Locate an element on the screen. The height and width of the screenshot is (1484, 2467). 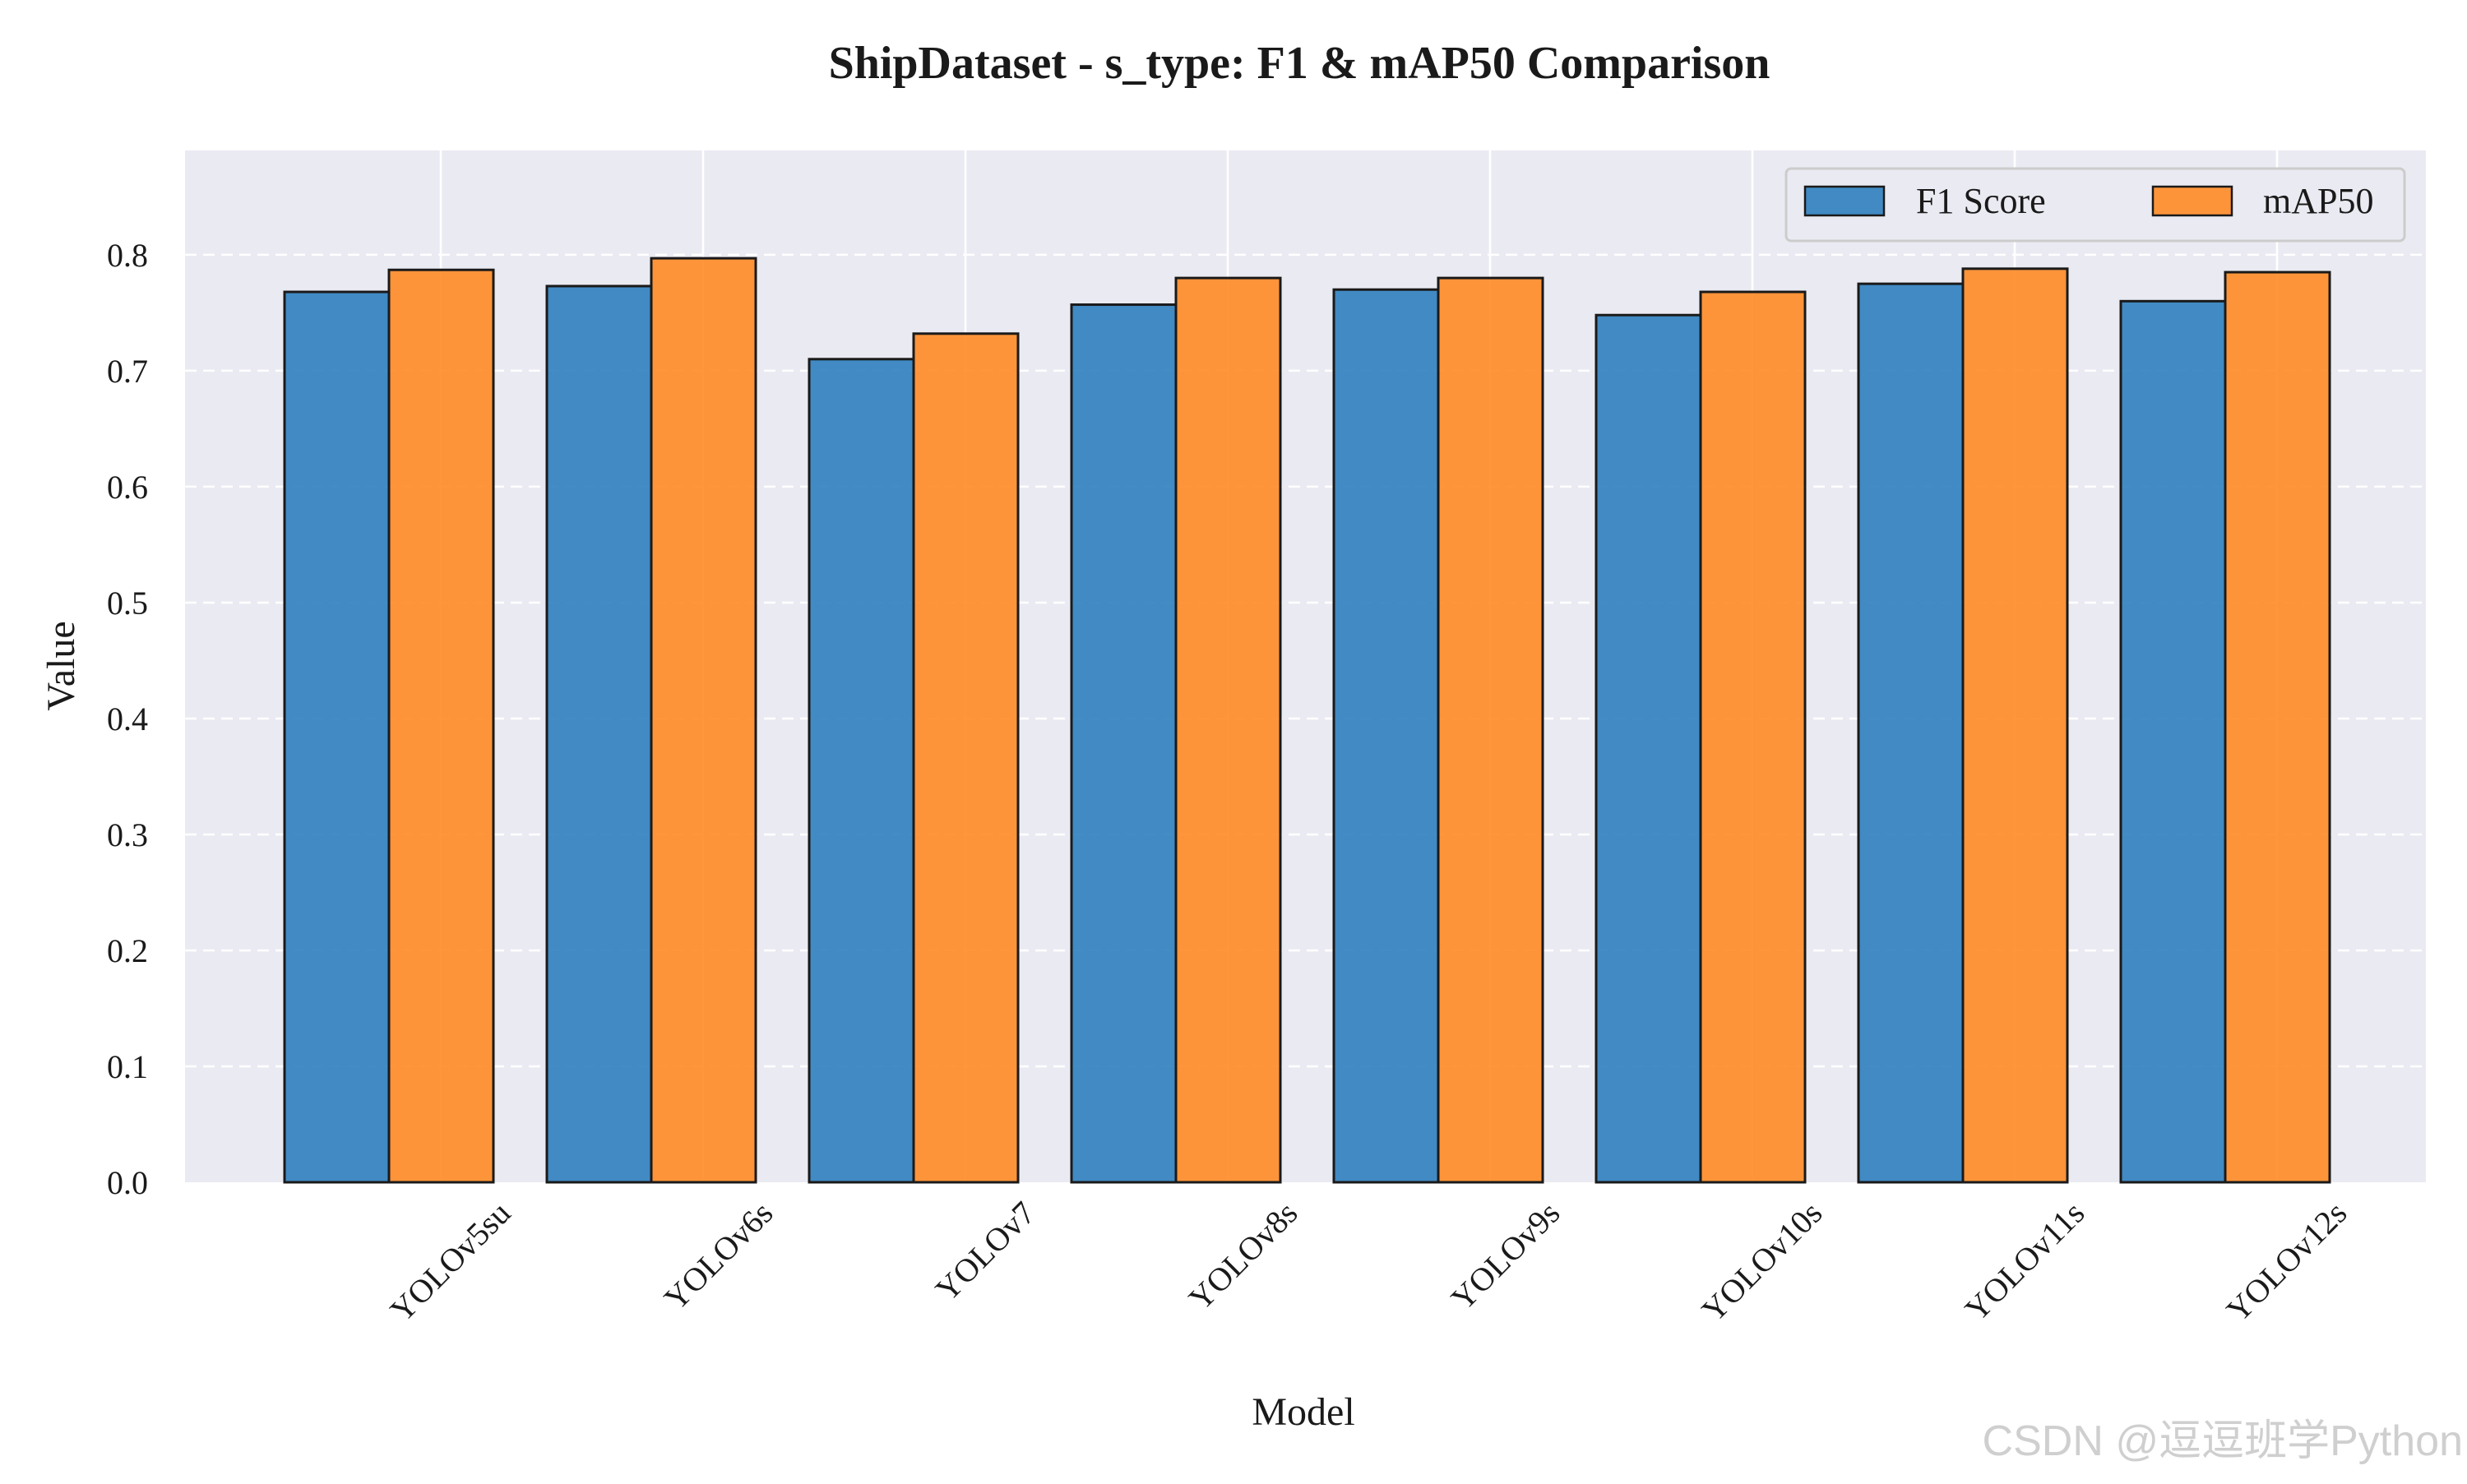
watermark: CSDN @逗逗班学Python is located at coordinates (2223, 1441).